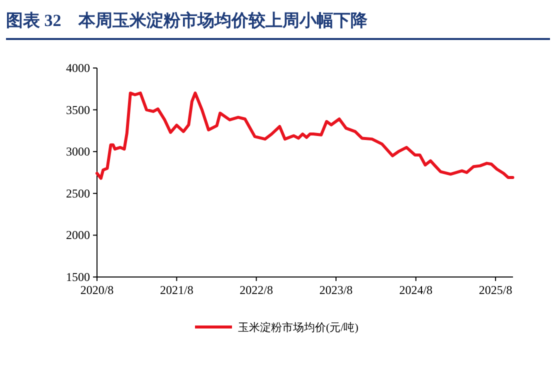 The image size is (556, 388). Describe the element at coordinates (78, 277) in the screenshot. I see `y-tick-label: 1500` at that location.